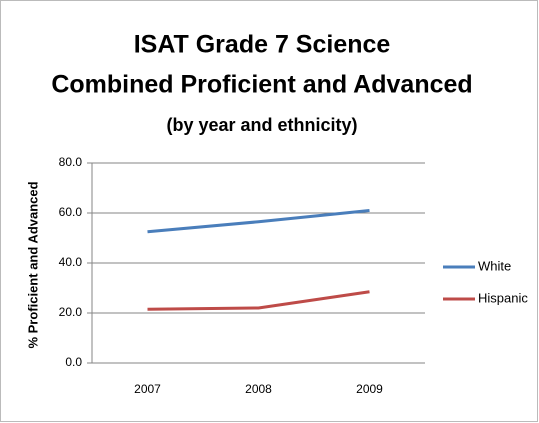 This screenshot has width=539, height=423. What do you see at coordinates (71, 312) in the screenshot?
I see `y-tick-label: 20.0` at bounding box center [71, 312].